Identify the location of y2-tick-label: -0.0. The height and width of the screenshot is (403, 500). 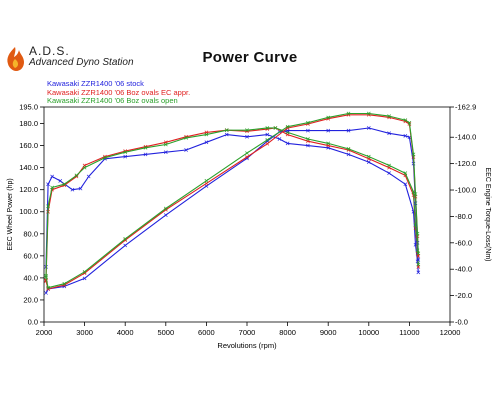
(461, 322).